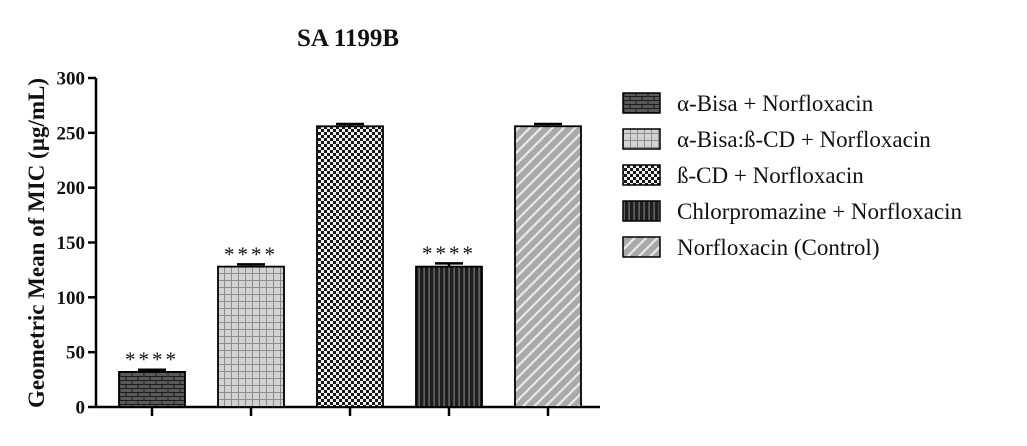 Image resolution: width=1027 pixels, height=446 pixels. I want to click on y-tick-label: 250, so click(71, 133).